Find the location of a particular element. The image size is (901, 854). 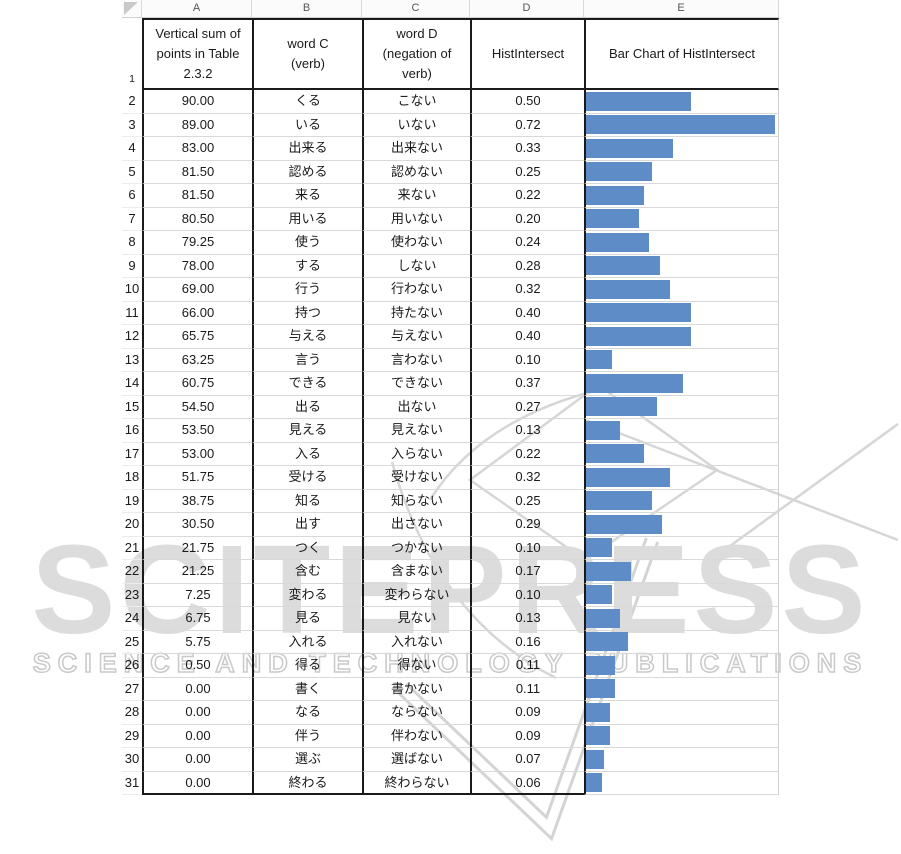

row-number: 11 is located at coordinates (132, 313).